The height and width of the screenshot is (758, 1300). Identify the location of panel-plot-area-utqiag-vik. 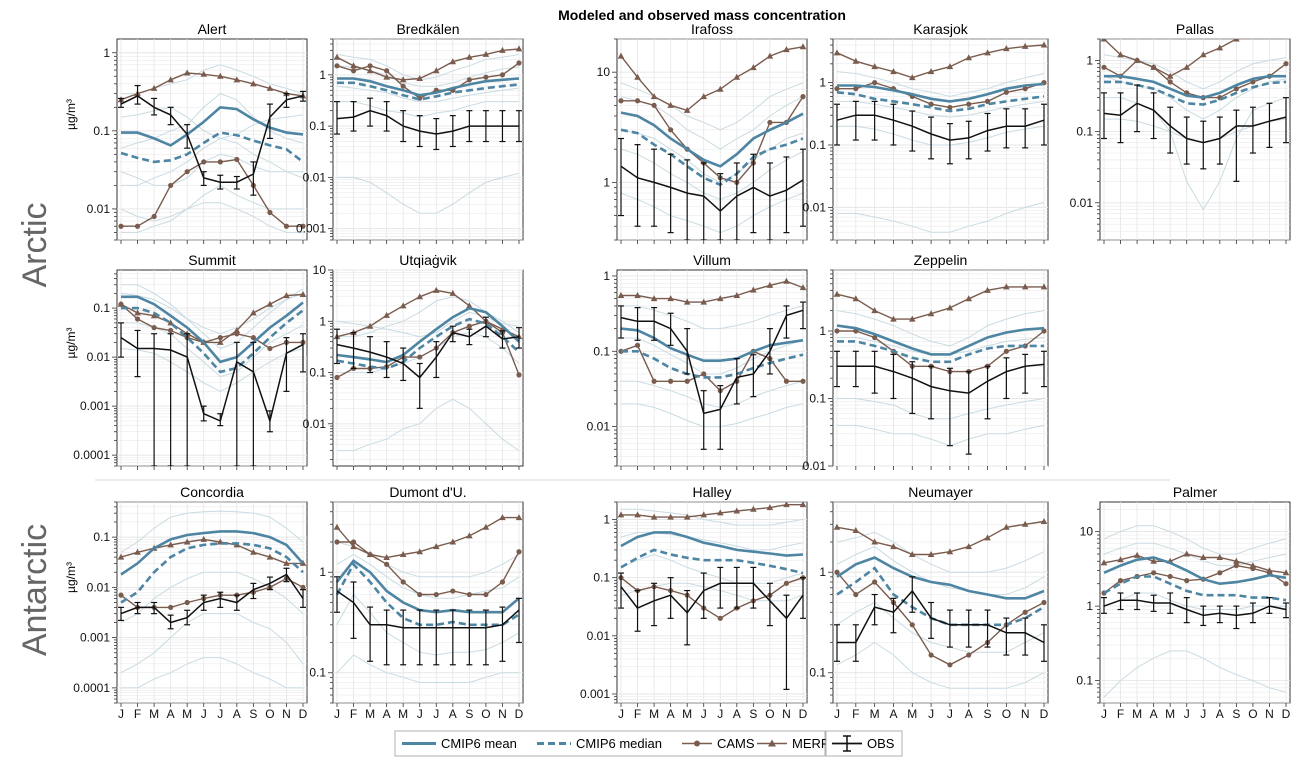
(428, 369).